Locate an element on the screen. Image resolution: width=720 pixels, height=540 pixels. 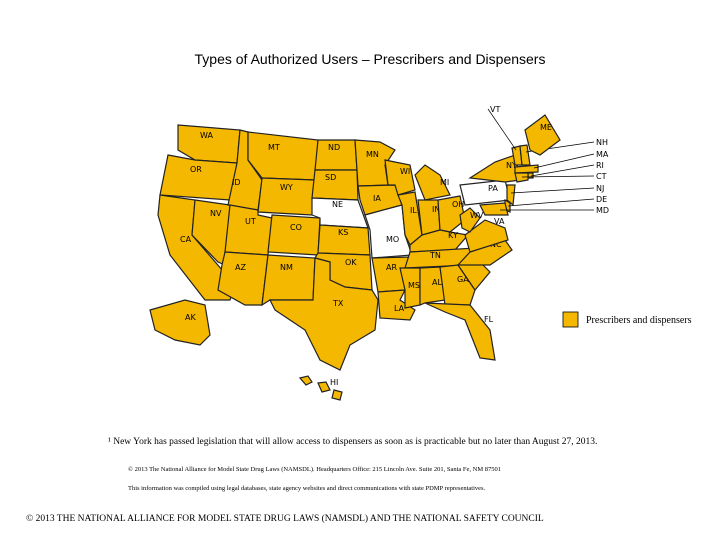
state-label: TX is located at coordinates (338, 303).